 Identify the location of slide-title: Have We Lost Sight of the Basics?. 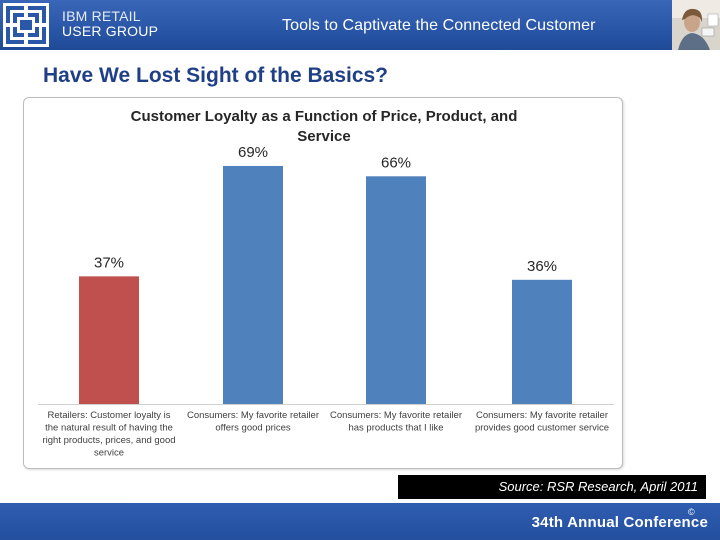
(216, 75).